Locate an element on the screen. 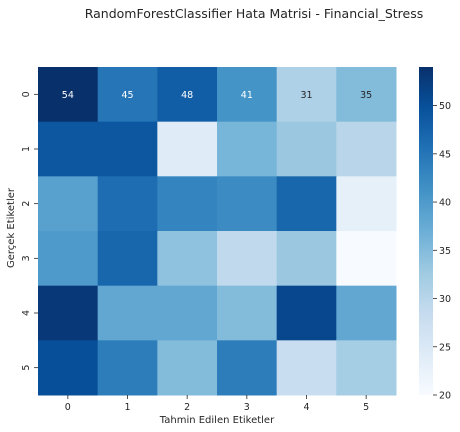 This screenshot has width=460, height=432. cell-value-label-0-4: 31 is located at coordinates (306, 95).